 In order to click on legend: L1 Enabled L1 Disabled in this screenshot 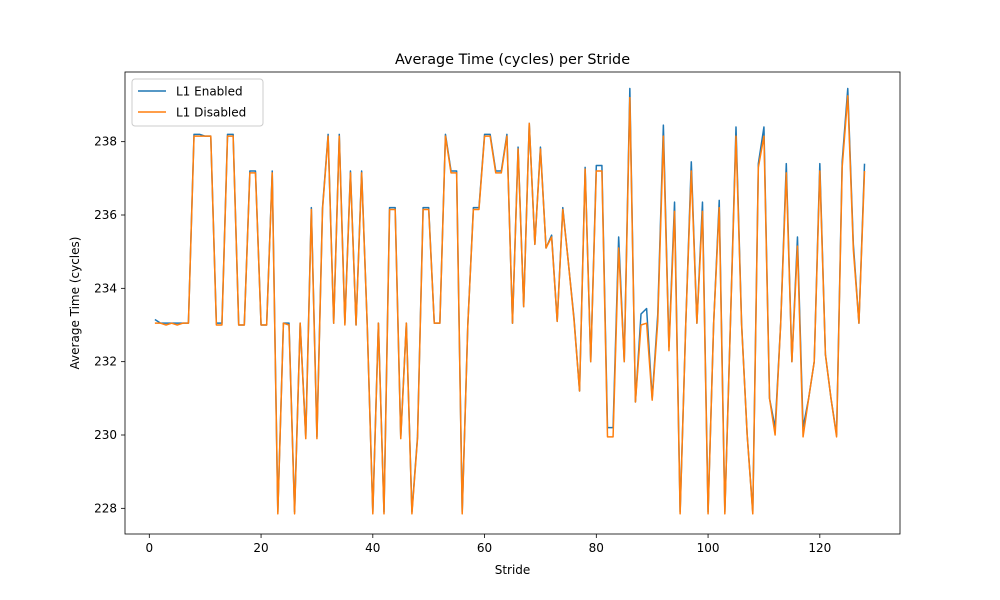, I will do `click(197, 102)`.